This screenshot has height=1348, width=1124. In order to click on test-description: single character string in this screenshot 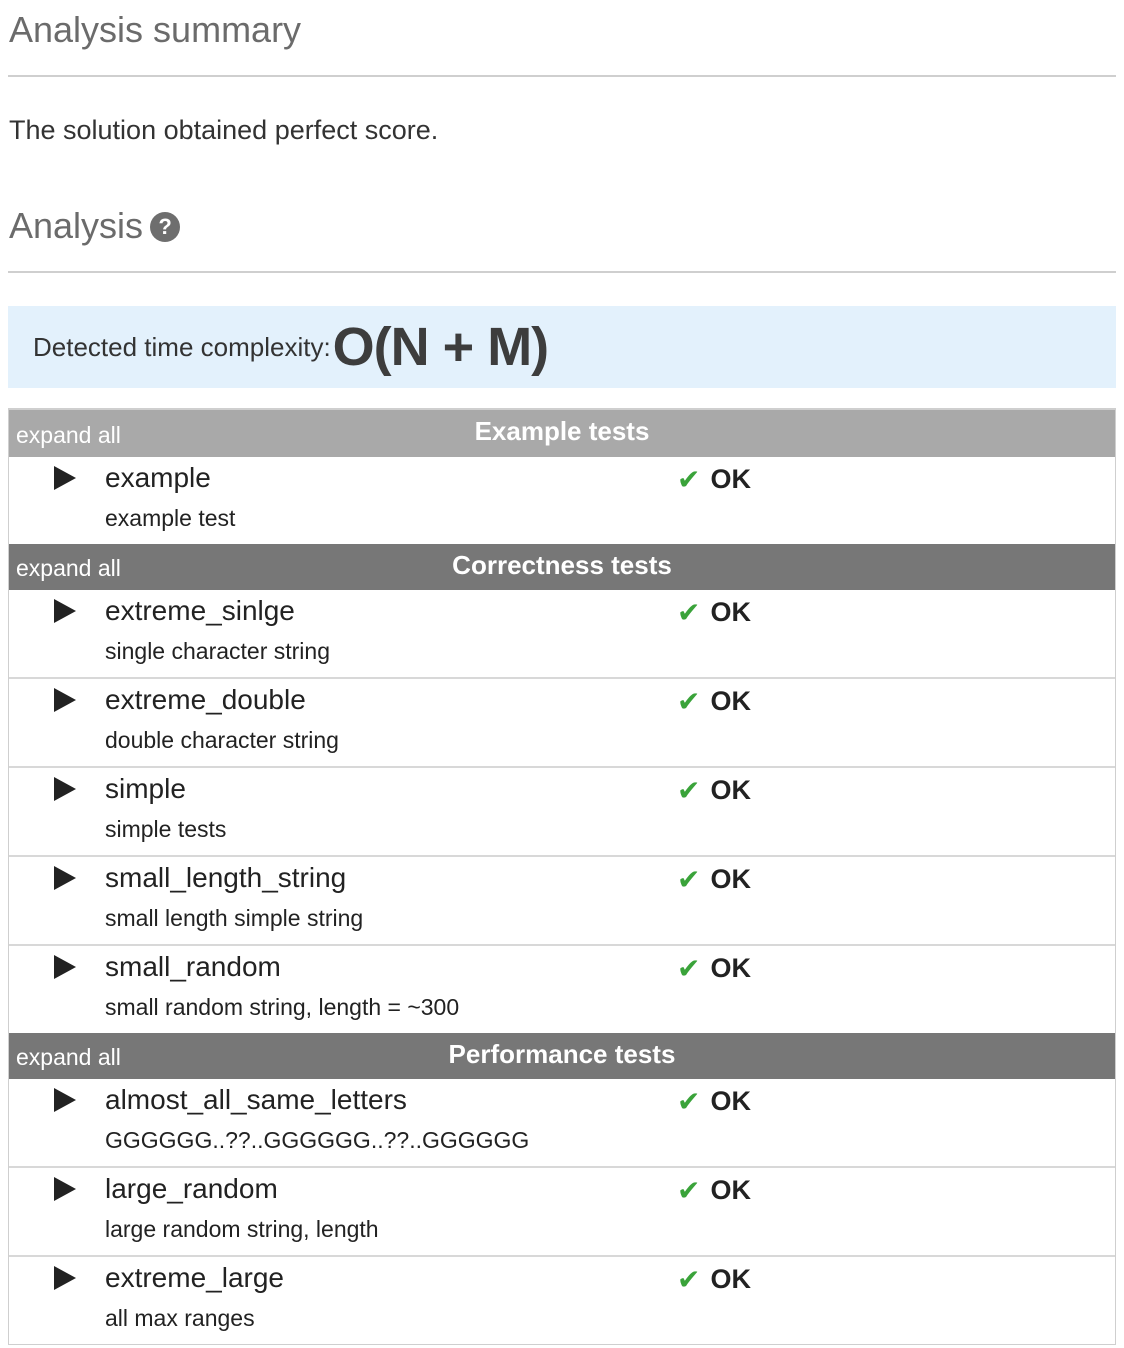, I will do `click(217, 651)`.